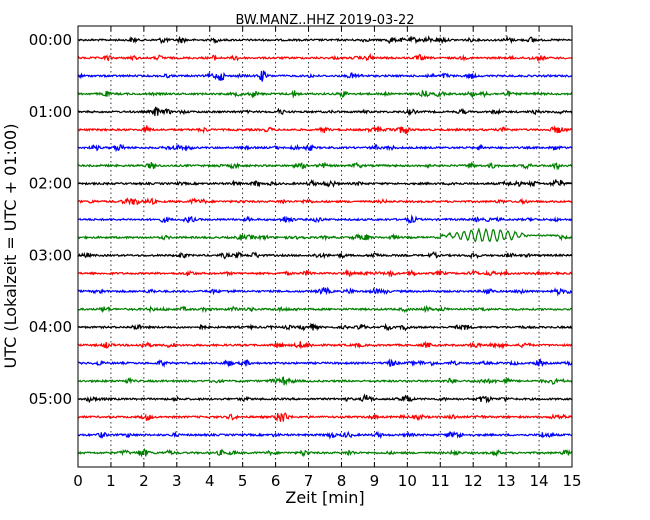  What do you see at coordinates (325, 57) in the screenshot?
I see `trace-00:15` at bounding box center [325, 57].